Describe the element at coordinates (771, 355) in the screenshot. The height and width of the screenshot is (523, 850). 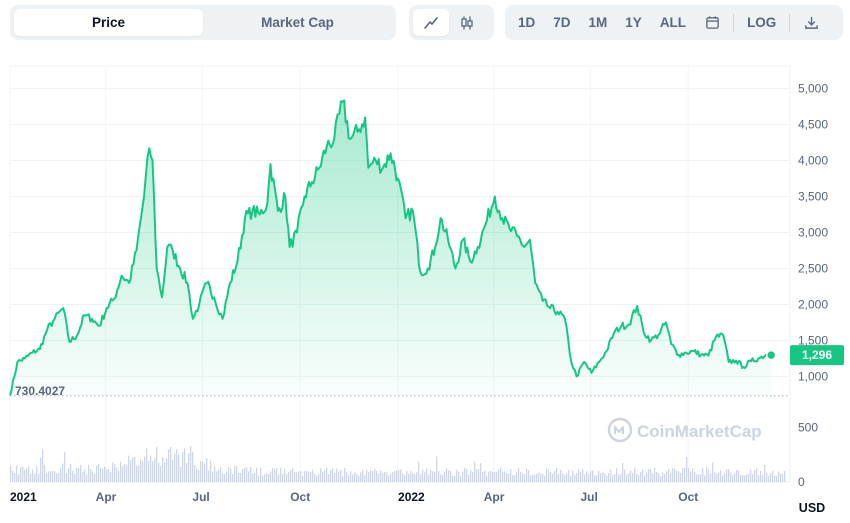
I see `current-price-dot` at that location.